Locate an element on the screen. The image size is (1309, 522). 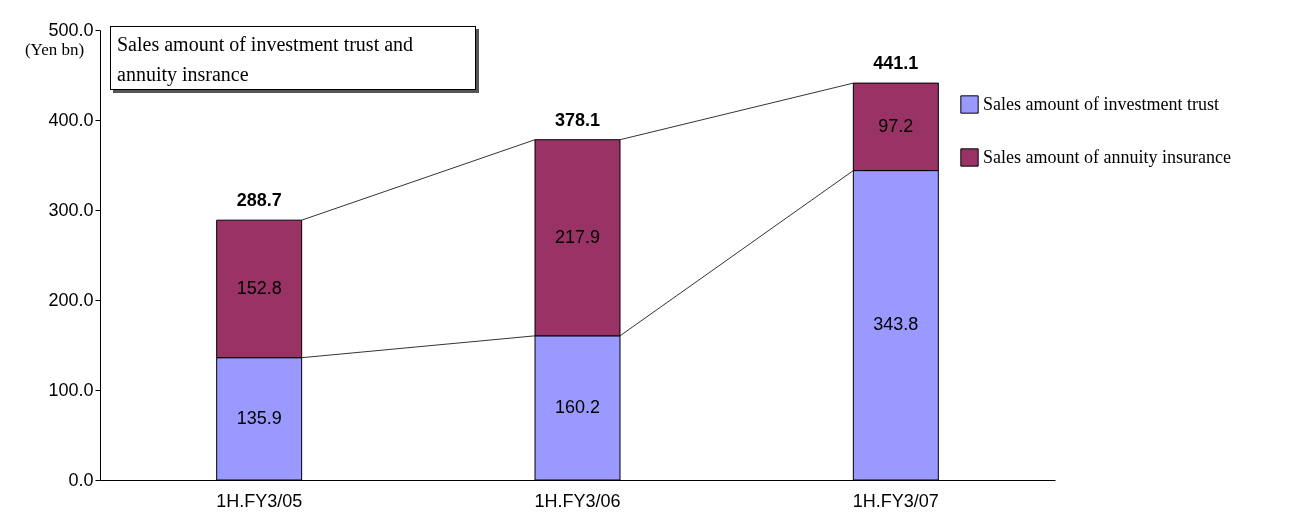
x-tick-label: 1H.FY3/07 is located at coordinates (895, 500).